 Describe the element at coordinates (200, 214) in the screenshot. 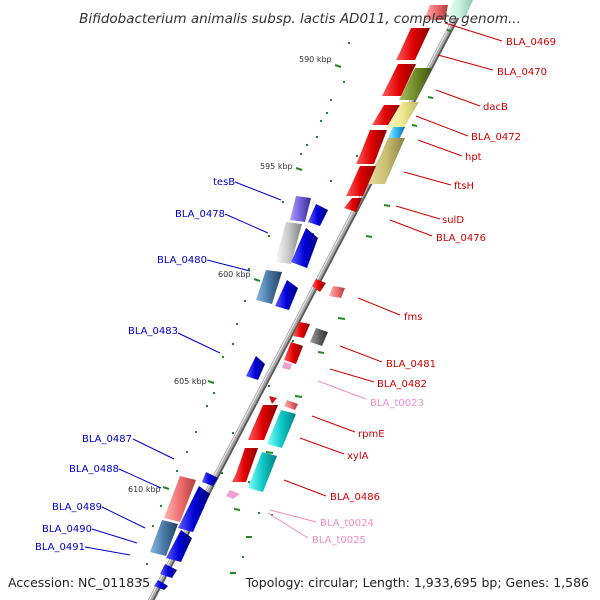

I see `label-bla-0478: BLA_0478` at that location.